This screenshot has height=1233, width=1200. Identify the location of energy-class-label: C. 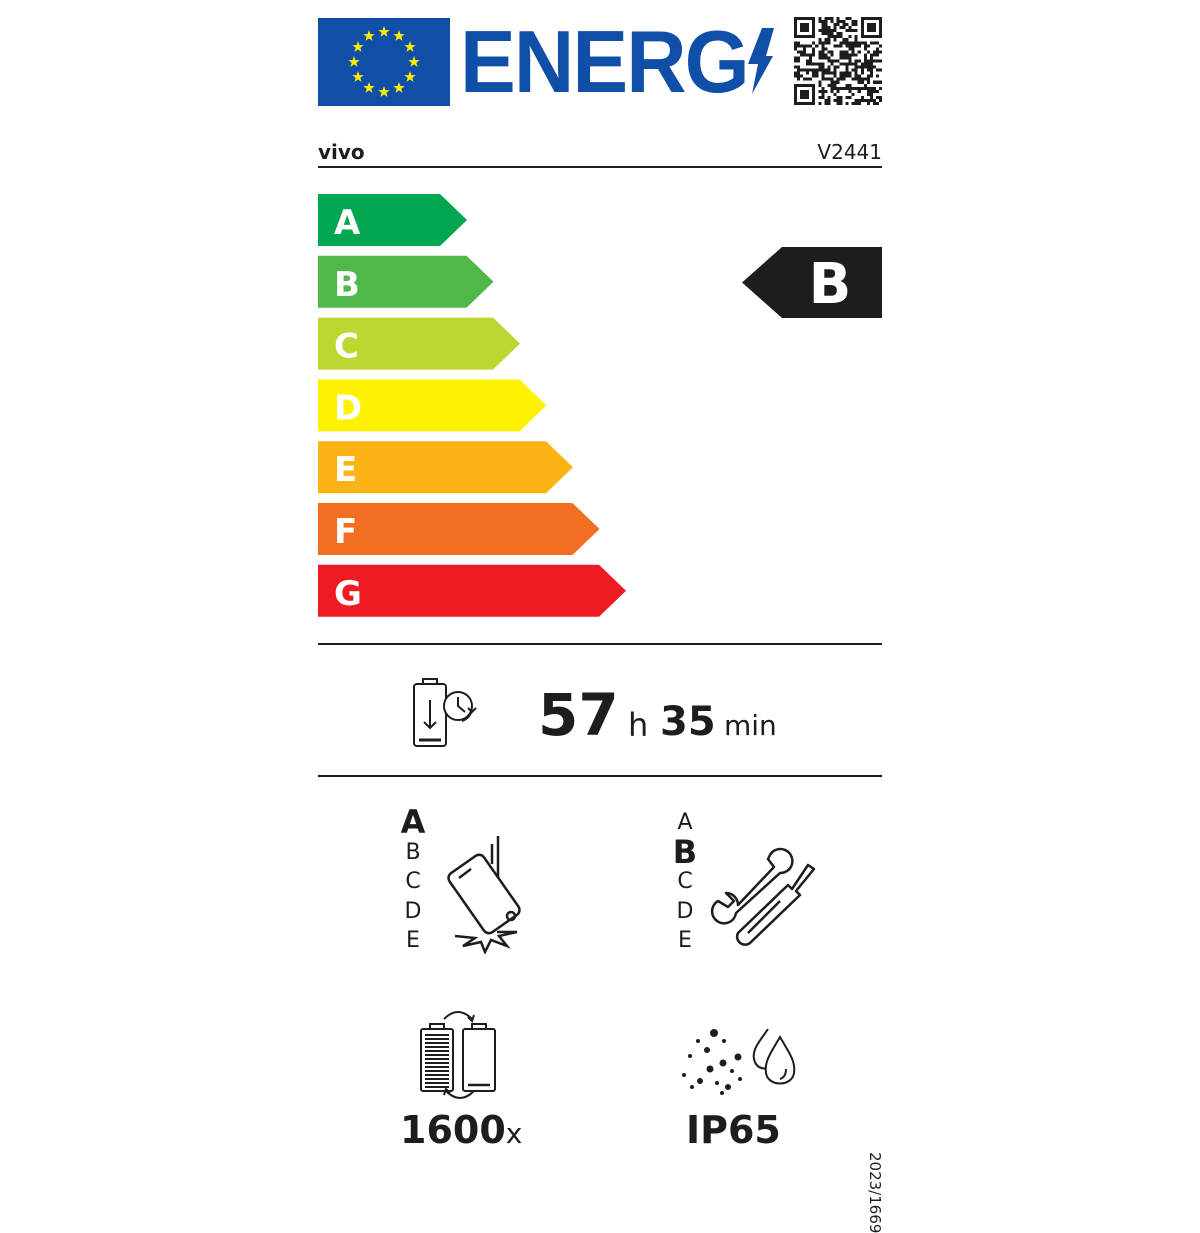
(346, 347).